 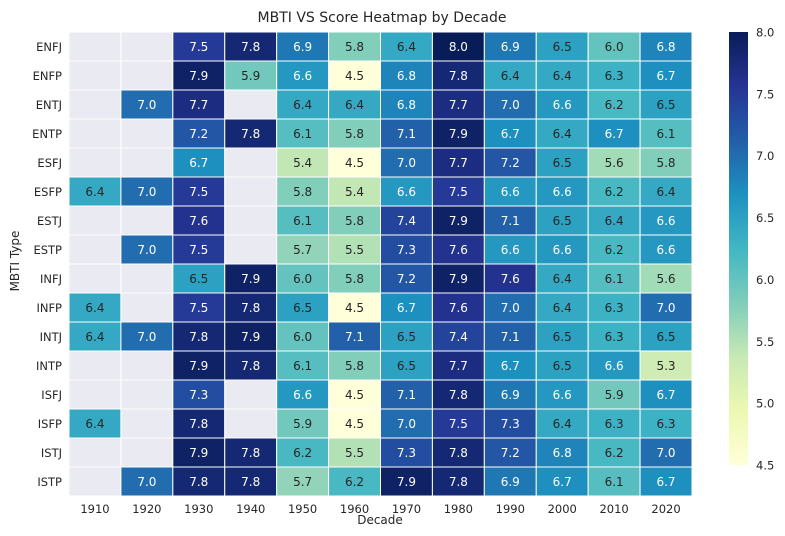 I want to click on heatmap-cell-label: 7.2, so click(x=198, y=134).